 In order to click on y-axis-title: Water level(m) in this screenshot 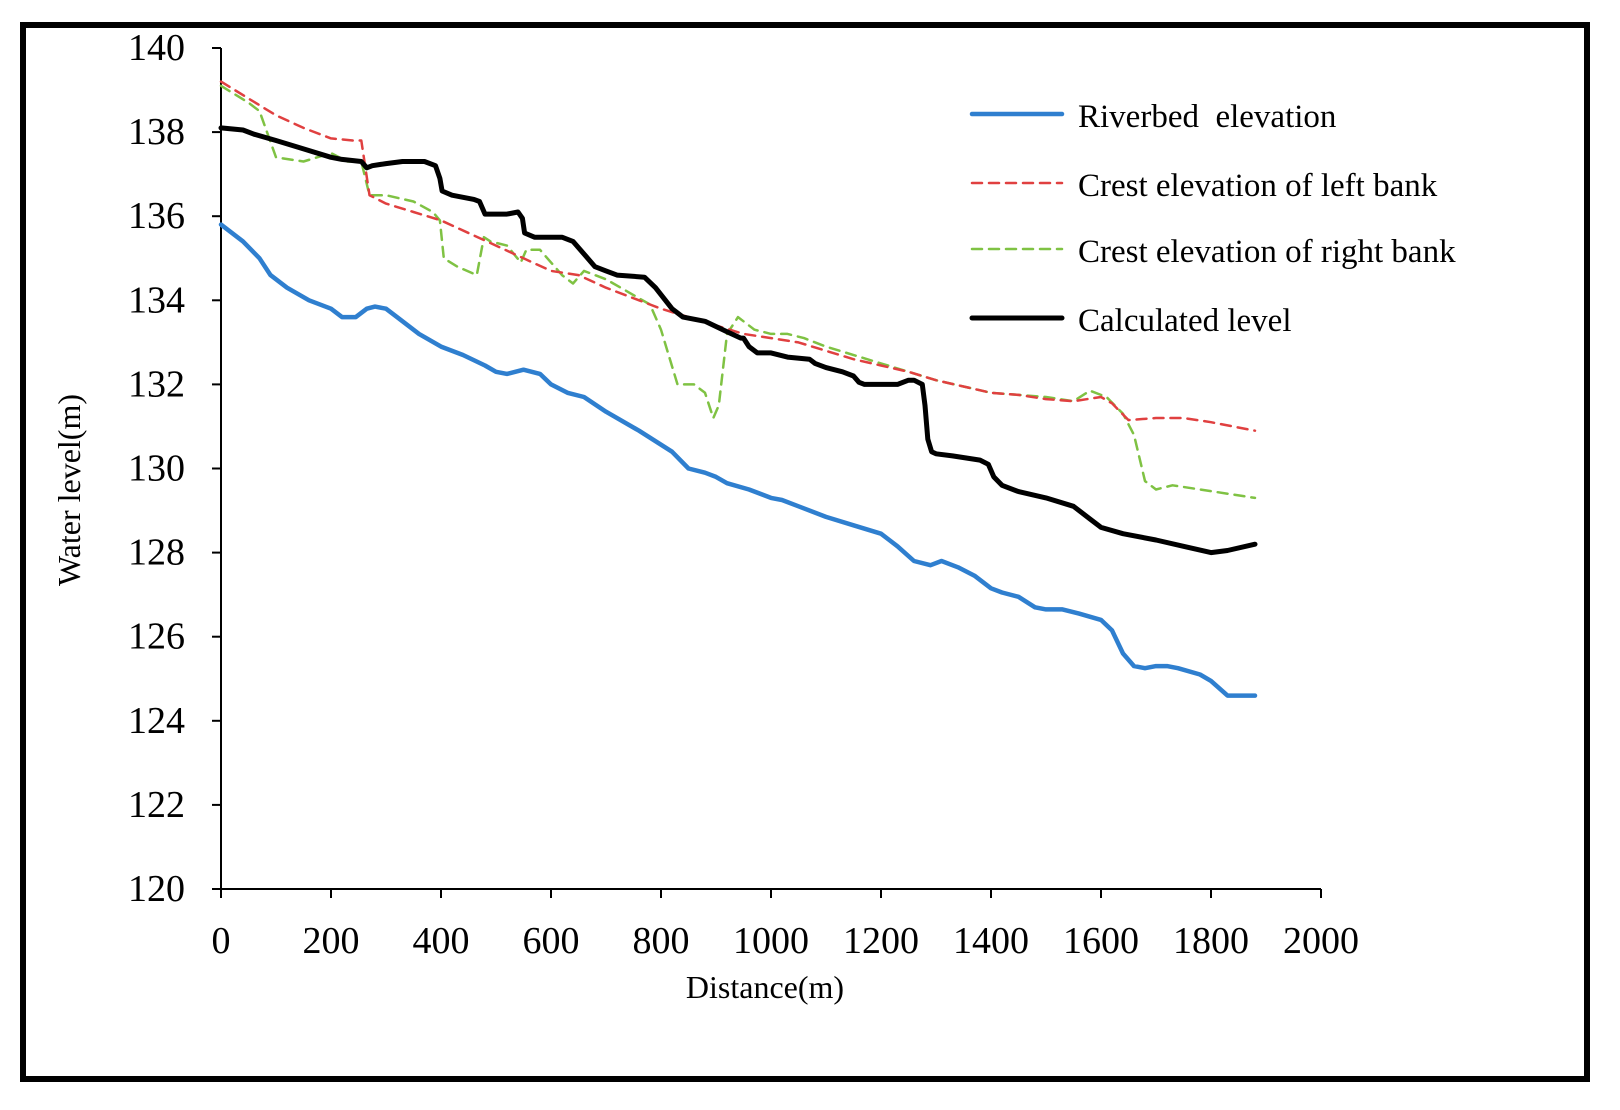, I will do `click(69, 490)`.